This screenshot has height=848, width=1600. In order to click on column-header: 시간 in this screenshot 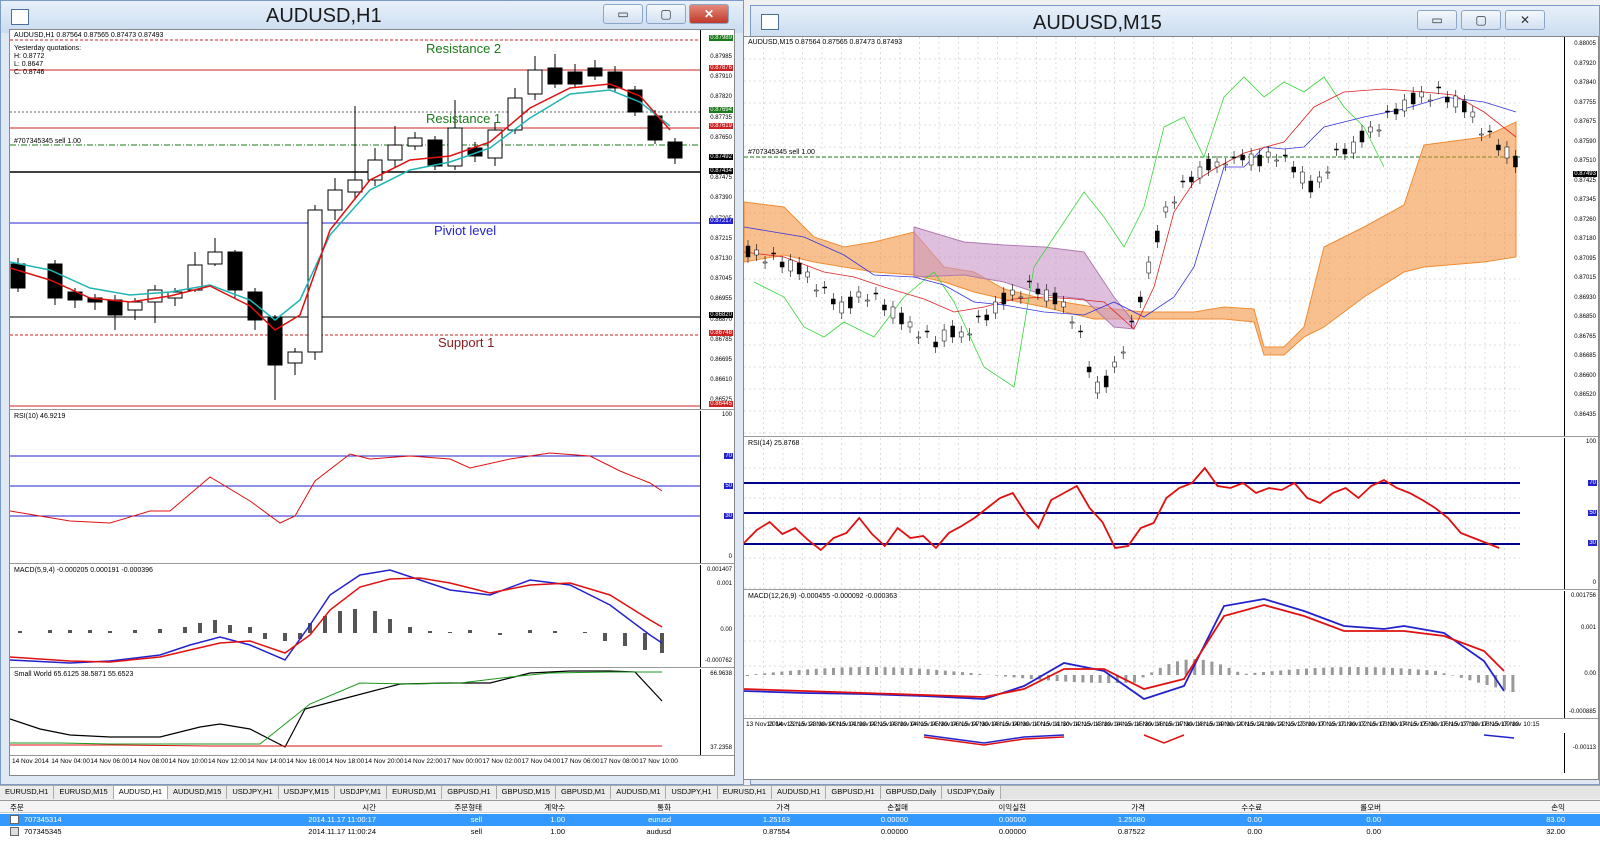, I will do `click(369, 807)`.